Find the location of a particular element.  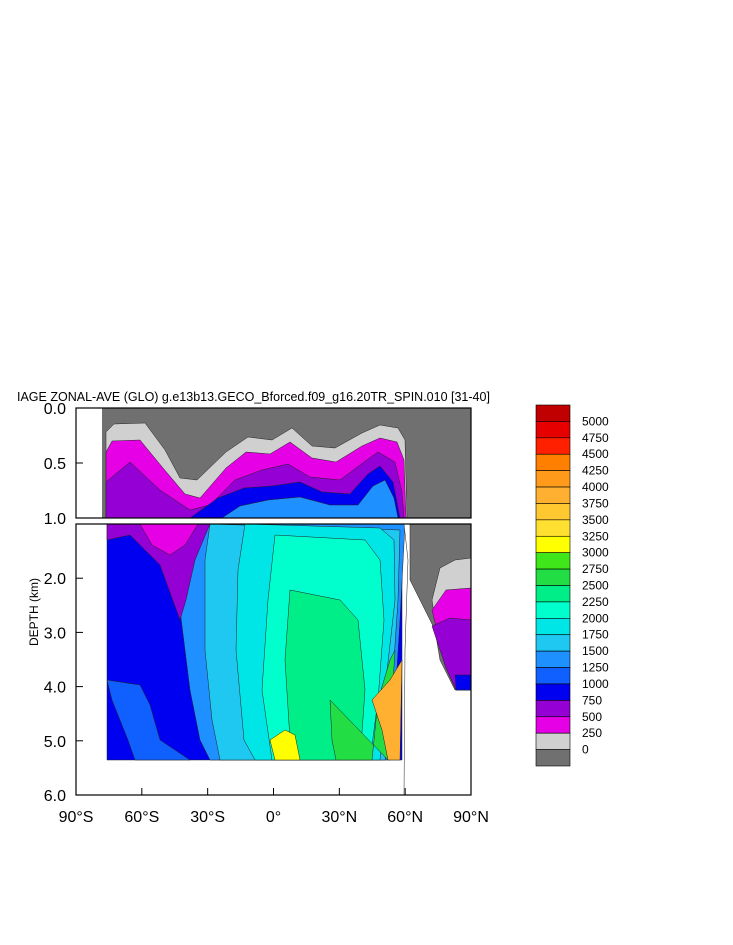

colorbar-label: 2250 is located at coordinates (595, 602).